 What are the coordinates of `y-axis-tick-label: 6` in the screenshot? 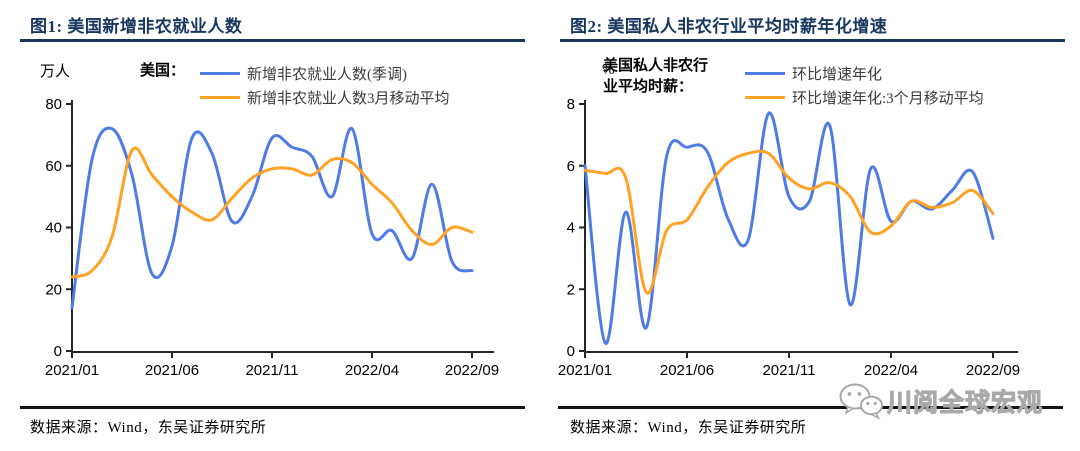 It's located at (571, 166).